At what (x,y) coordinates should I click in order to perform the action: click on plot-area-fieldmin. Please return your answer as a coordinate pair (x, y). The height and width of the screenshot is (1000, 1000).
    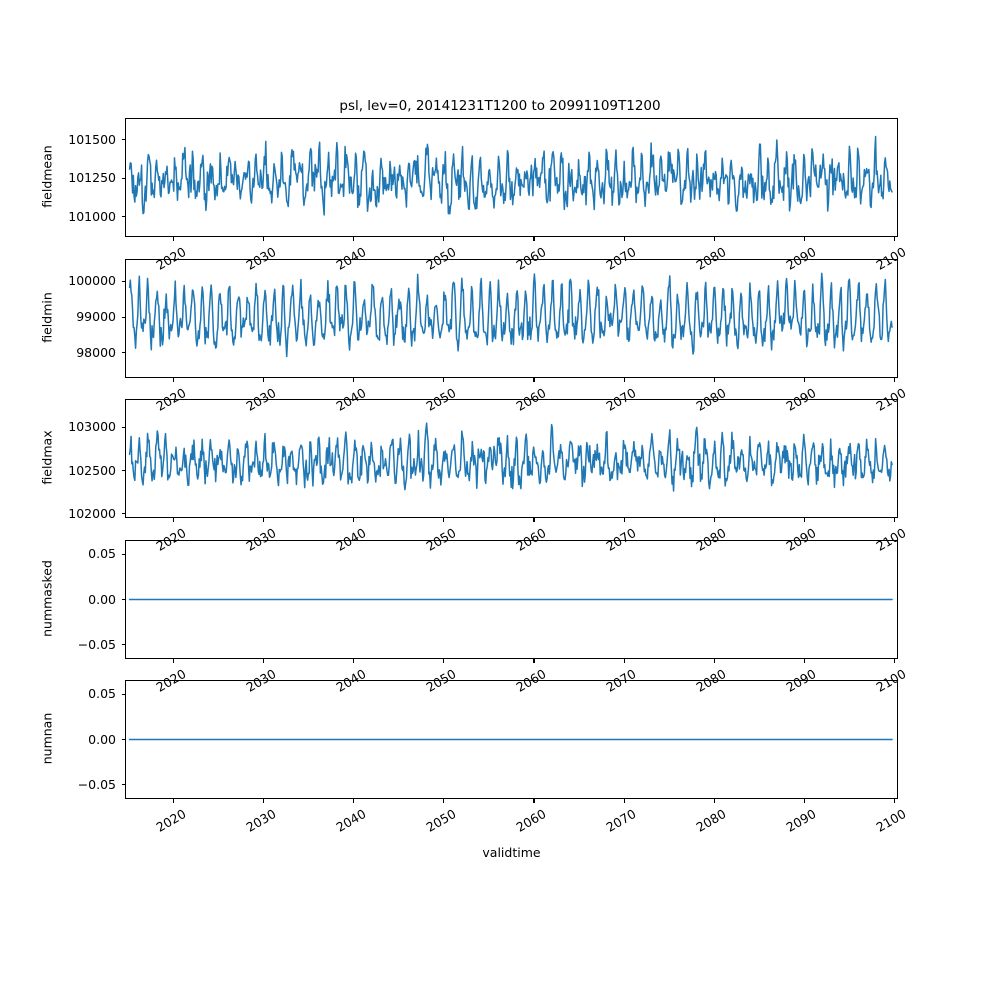
    Looking at the image, I should click on (511, 318).